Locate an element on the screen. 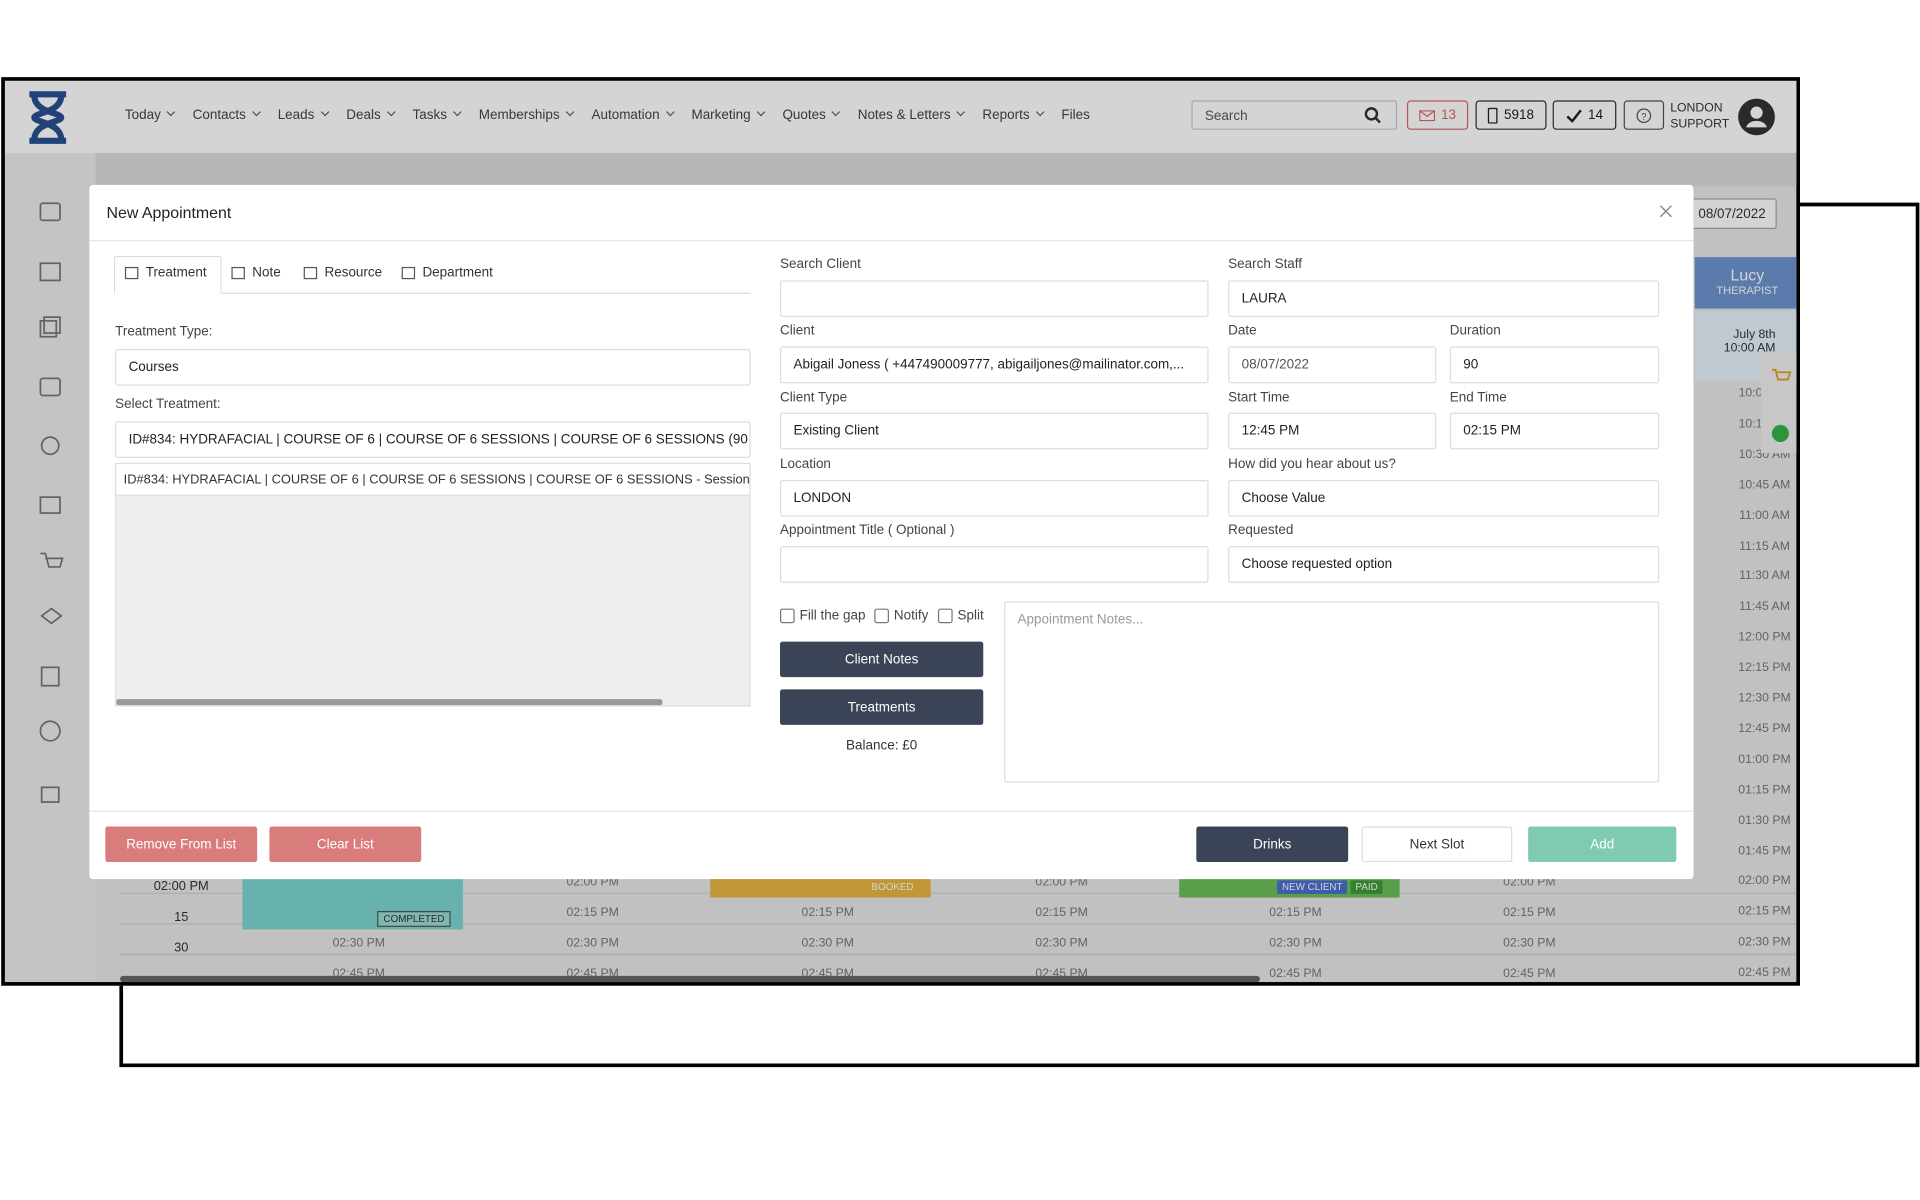  menu-item: Files is located at coordinates (1075, 115).